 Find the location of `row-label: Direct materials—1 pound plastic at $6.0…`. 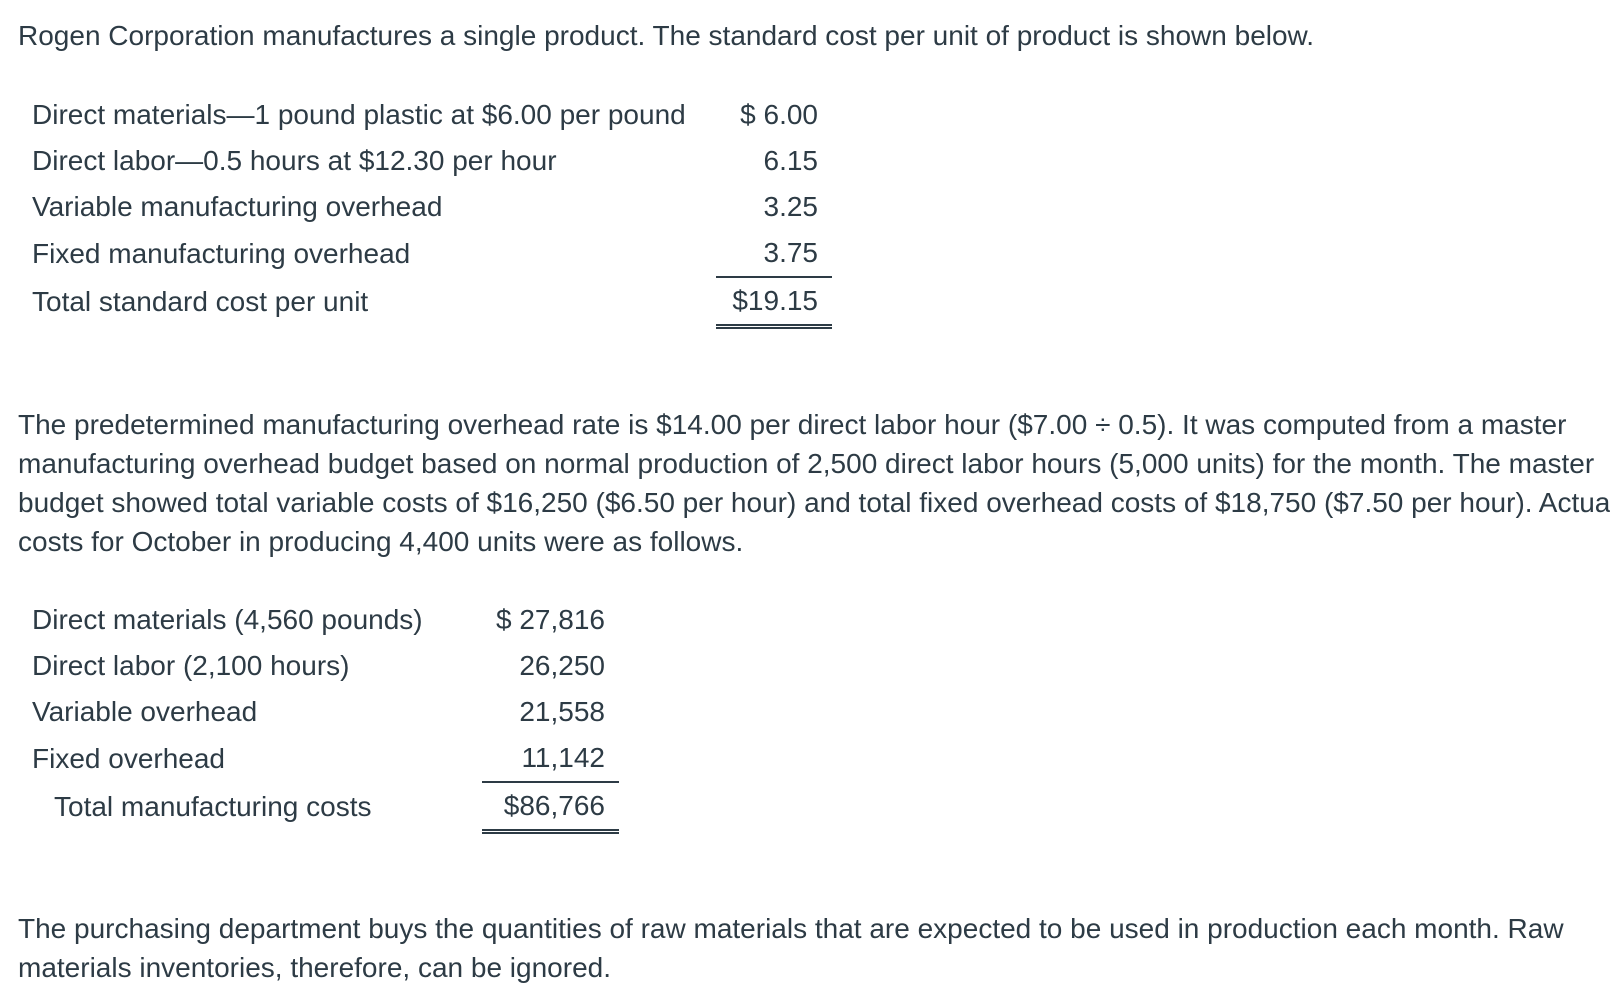

row-label: Direct materials—1 pound plastic at $6.0… is located at coordinates (359, 114).